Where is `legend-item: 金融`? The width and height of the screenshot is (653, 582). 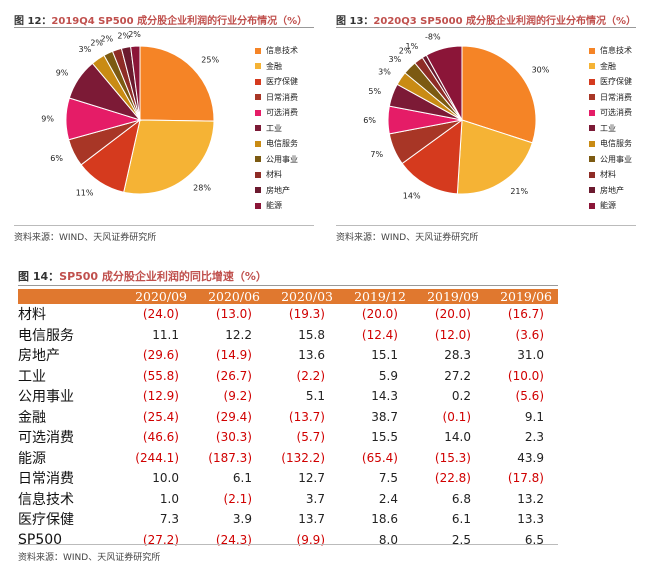
legend-item: 金融 is located at coordinates (276, 67).